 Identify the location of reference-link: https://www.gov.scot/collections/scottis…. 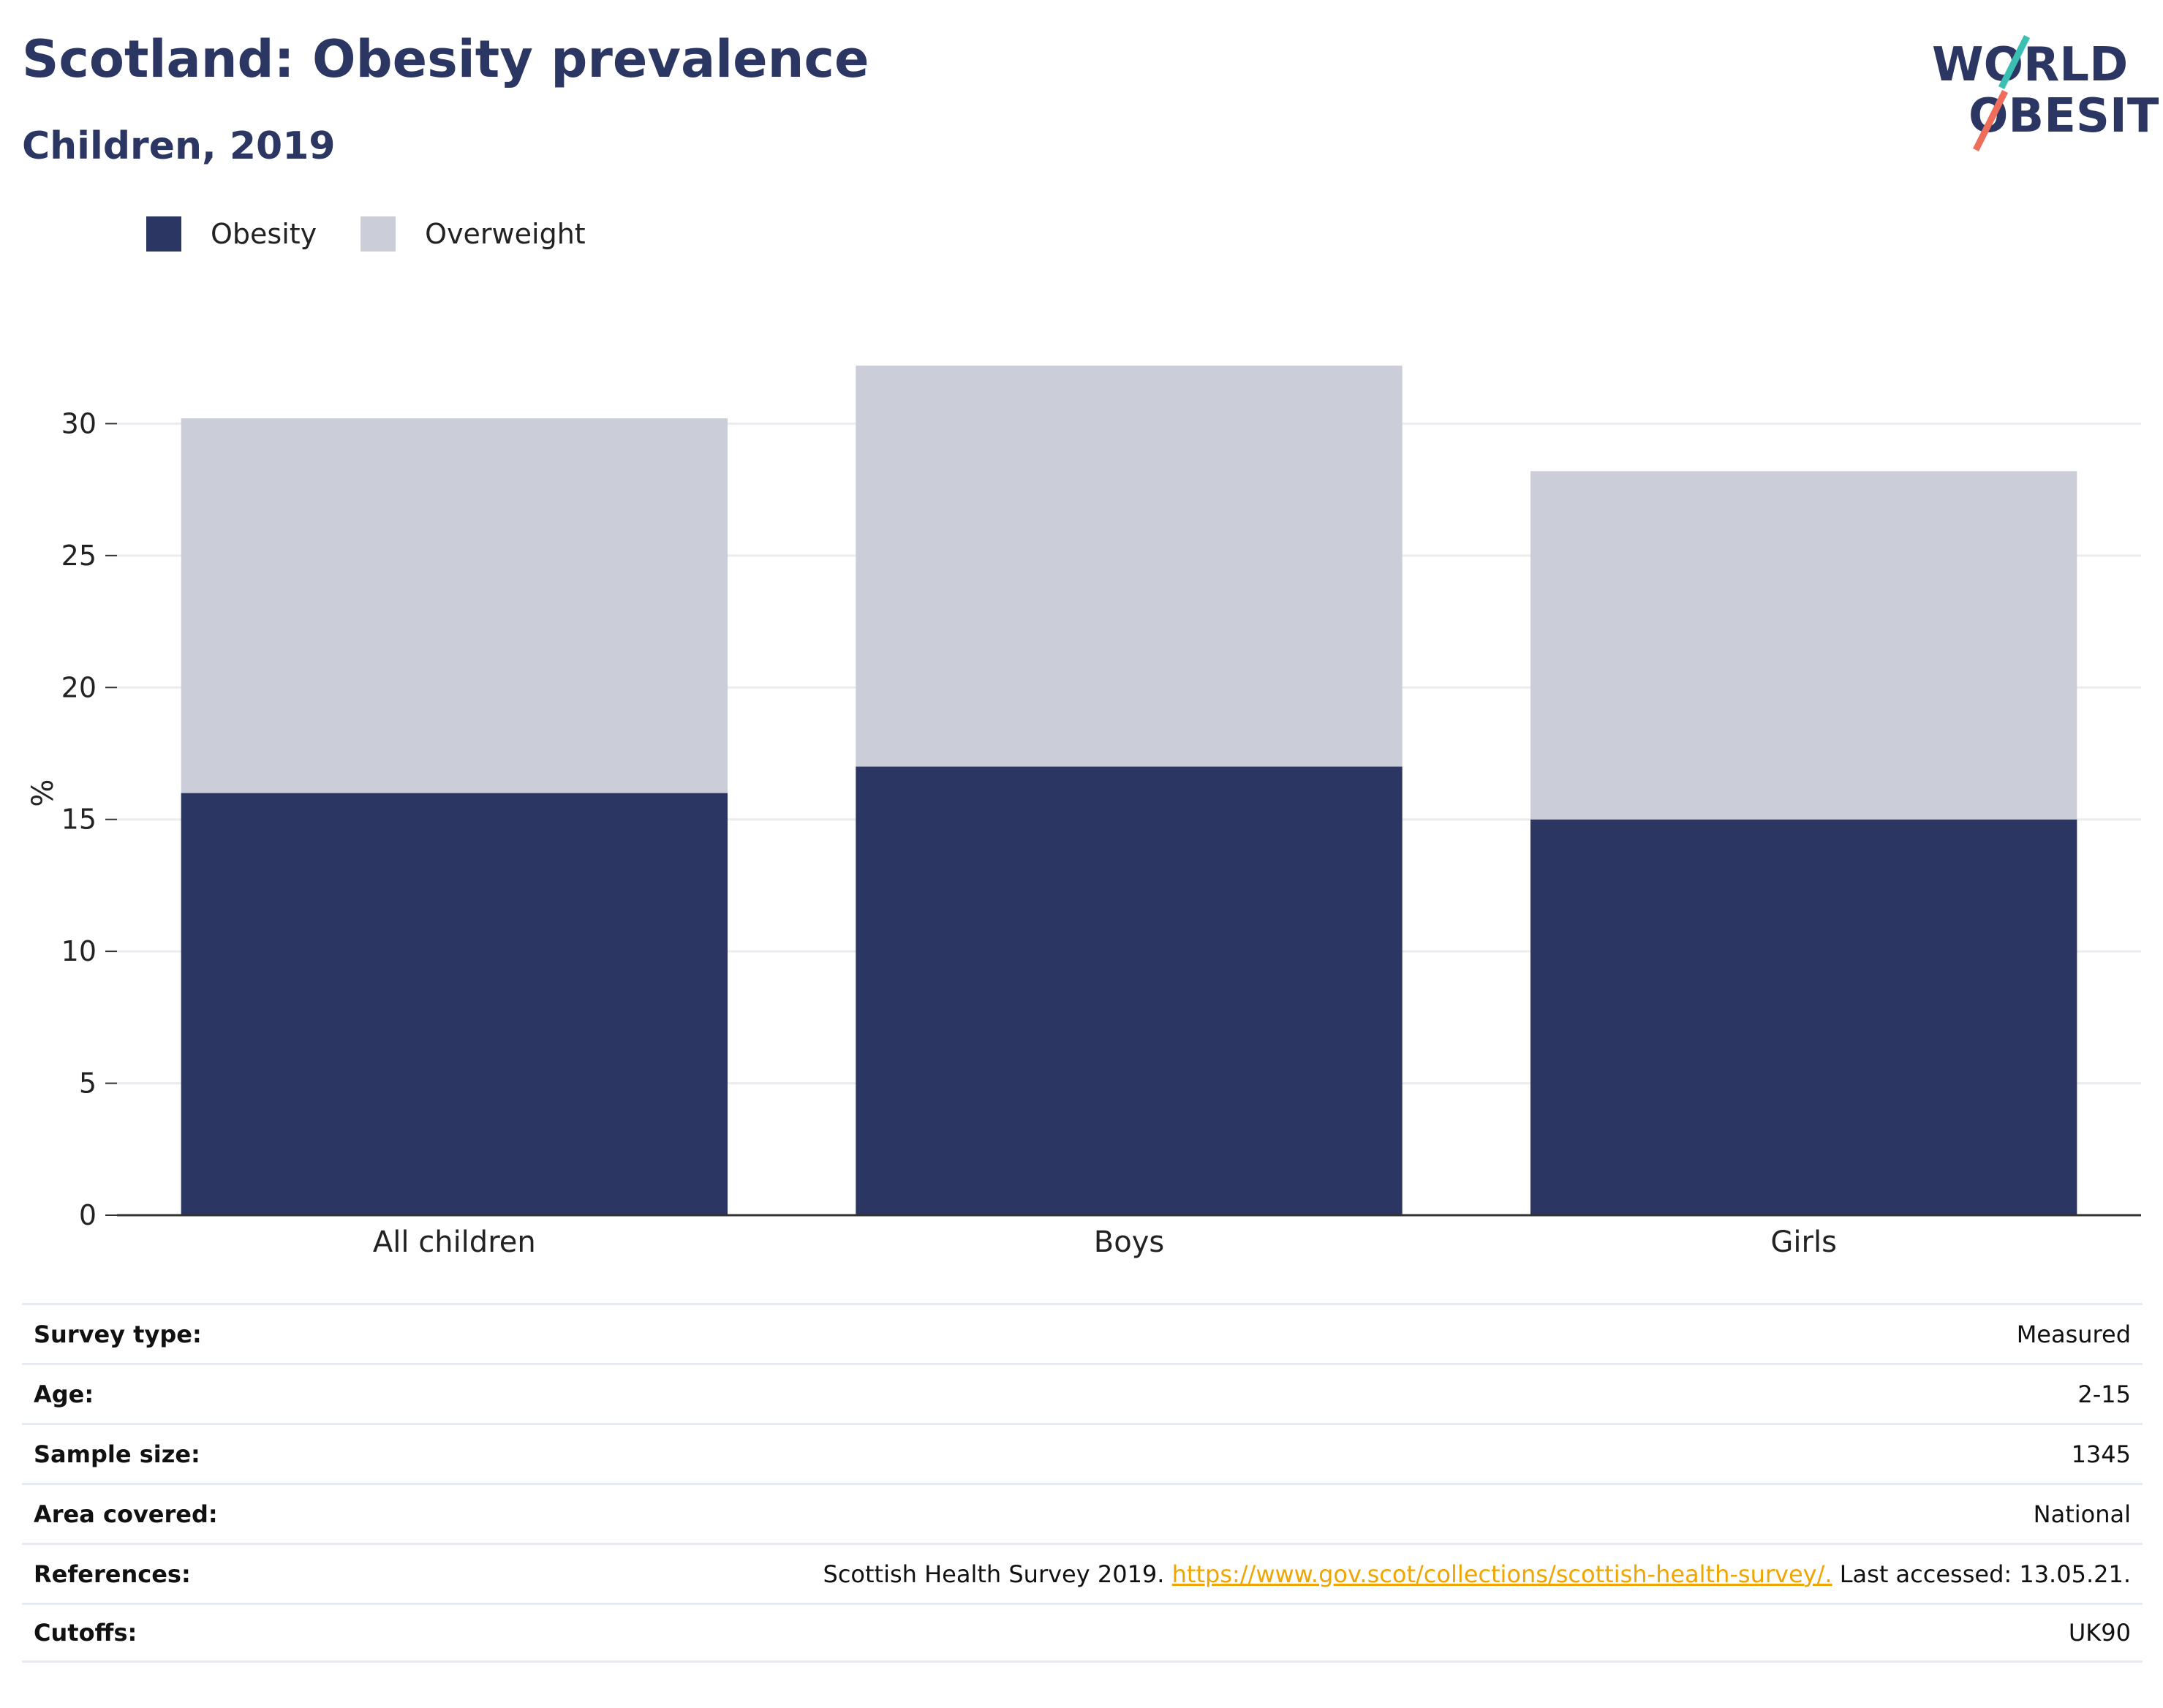
(1501, 1574).